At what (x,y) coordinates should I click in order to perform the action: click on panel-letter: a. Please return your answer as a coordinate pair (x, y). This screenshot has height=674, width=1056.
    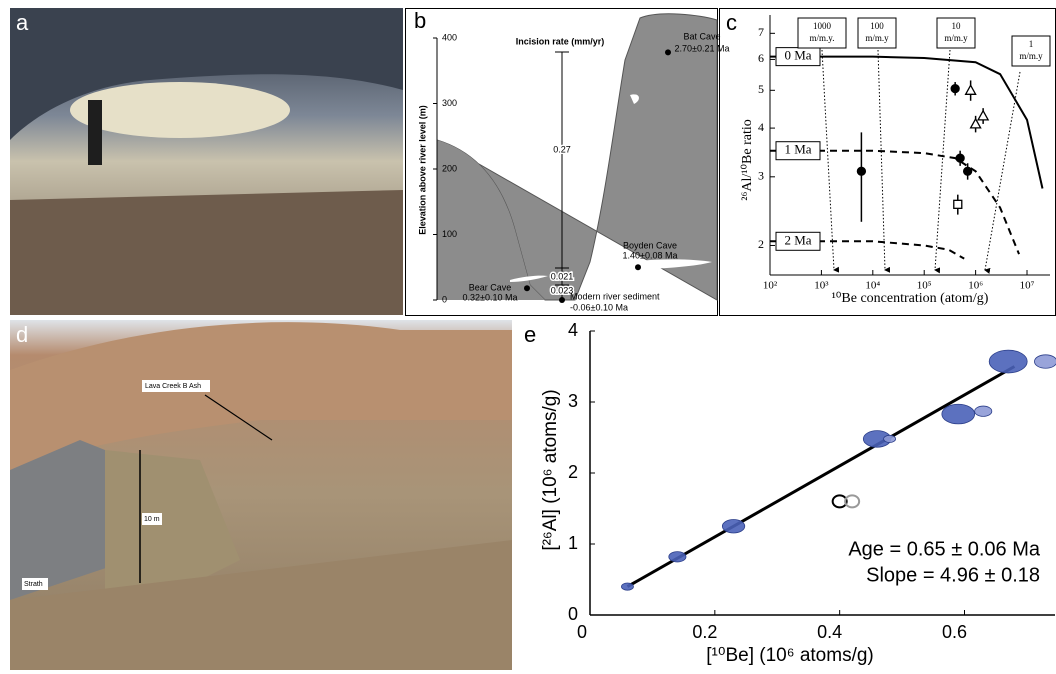
    Looking at the image, I should click on (22, 22).